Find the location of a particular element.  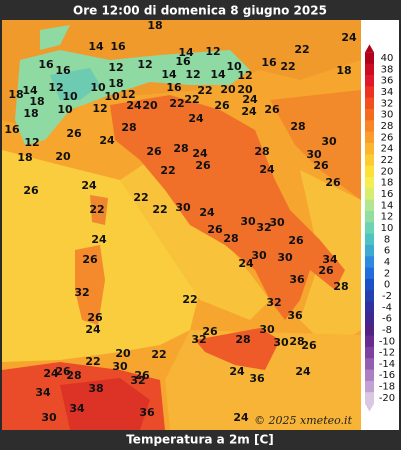

footer-title: Temperatura a 2m [C] is located at coordinates (200, 440).